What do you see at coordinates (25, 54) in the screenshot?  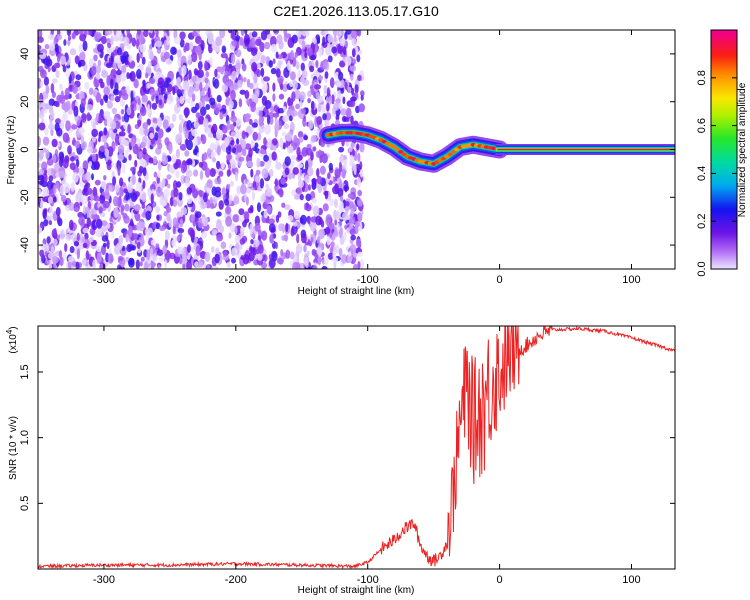 I see `y-tick-label: 40` at bounding box center [25, 54].